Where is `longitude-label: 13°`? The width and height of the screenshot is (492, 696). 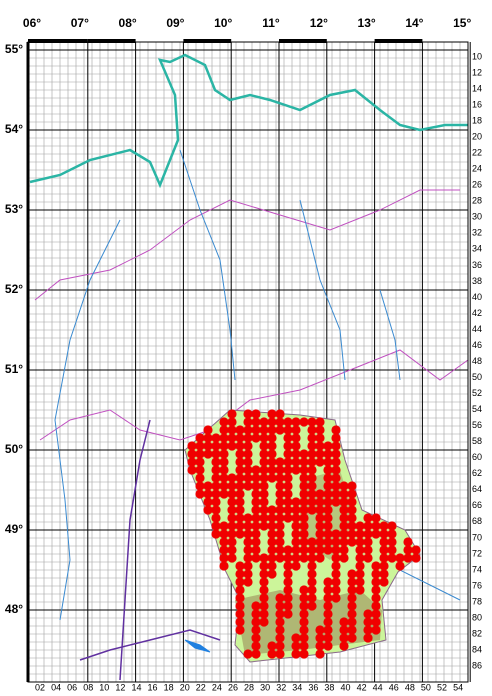 longitude-label: 13° is located at coordinates (367, 23).